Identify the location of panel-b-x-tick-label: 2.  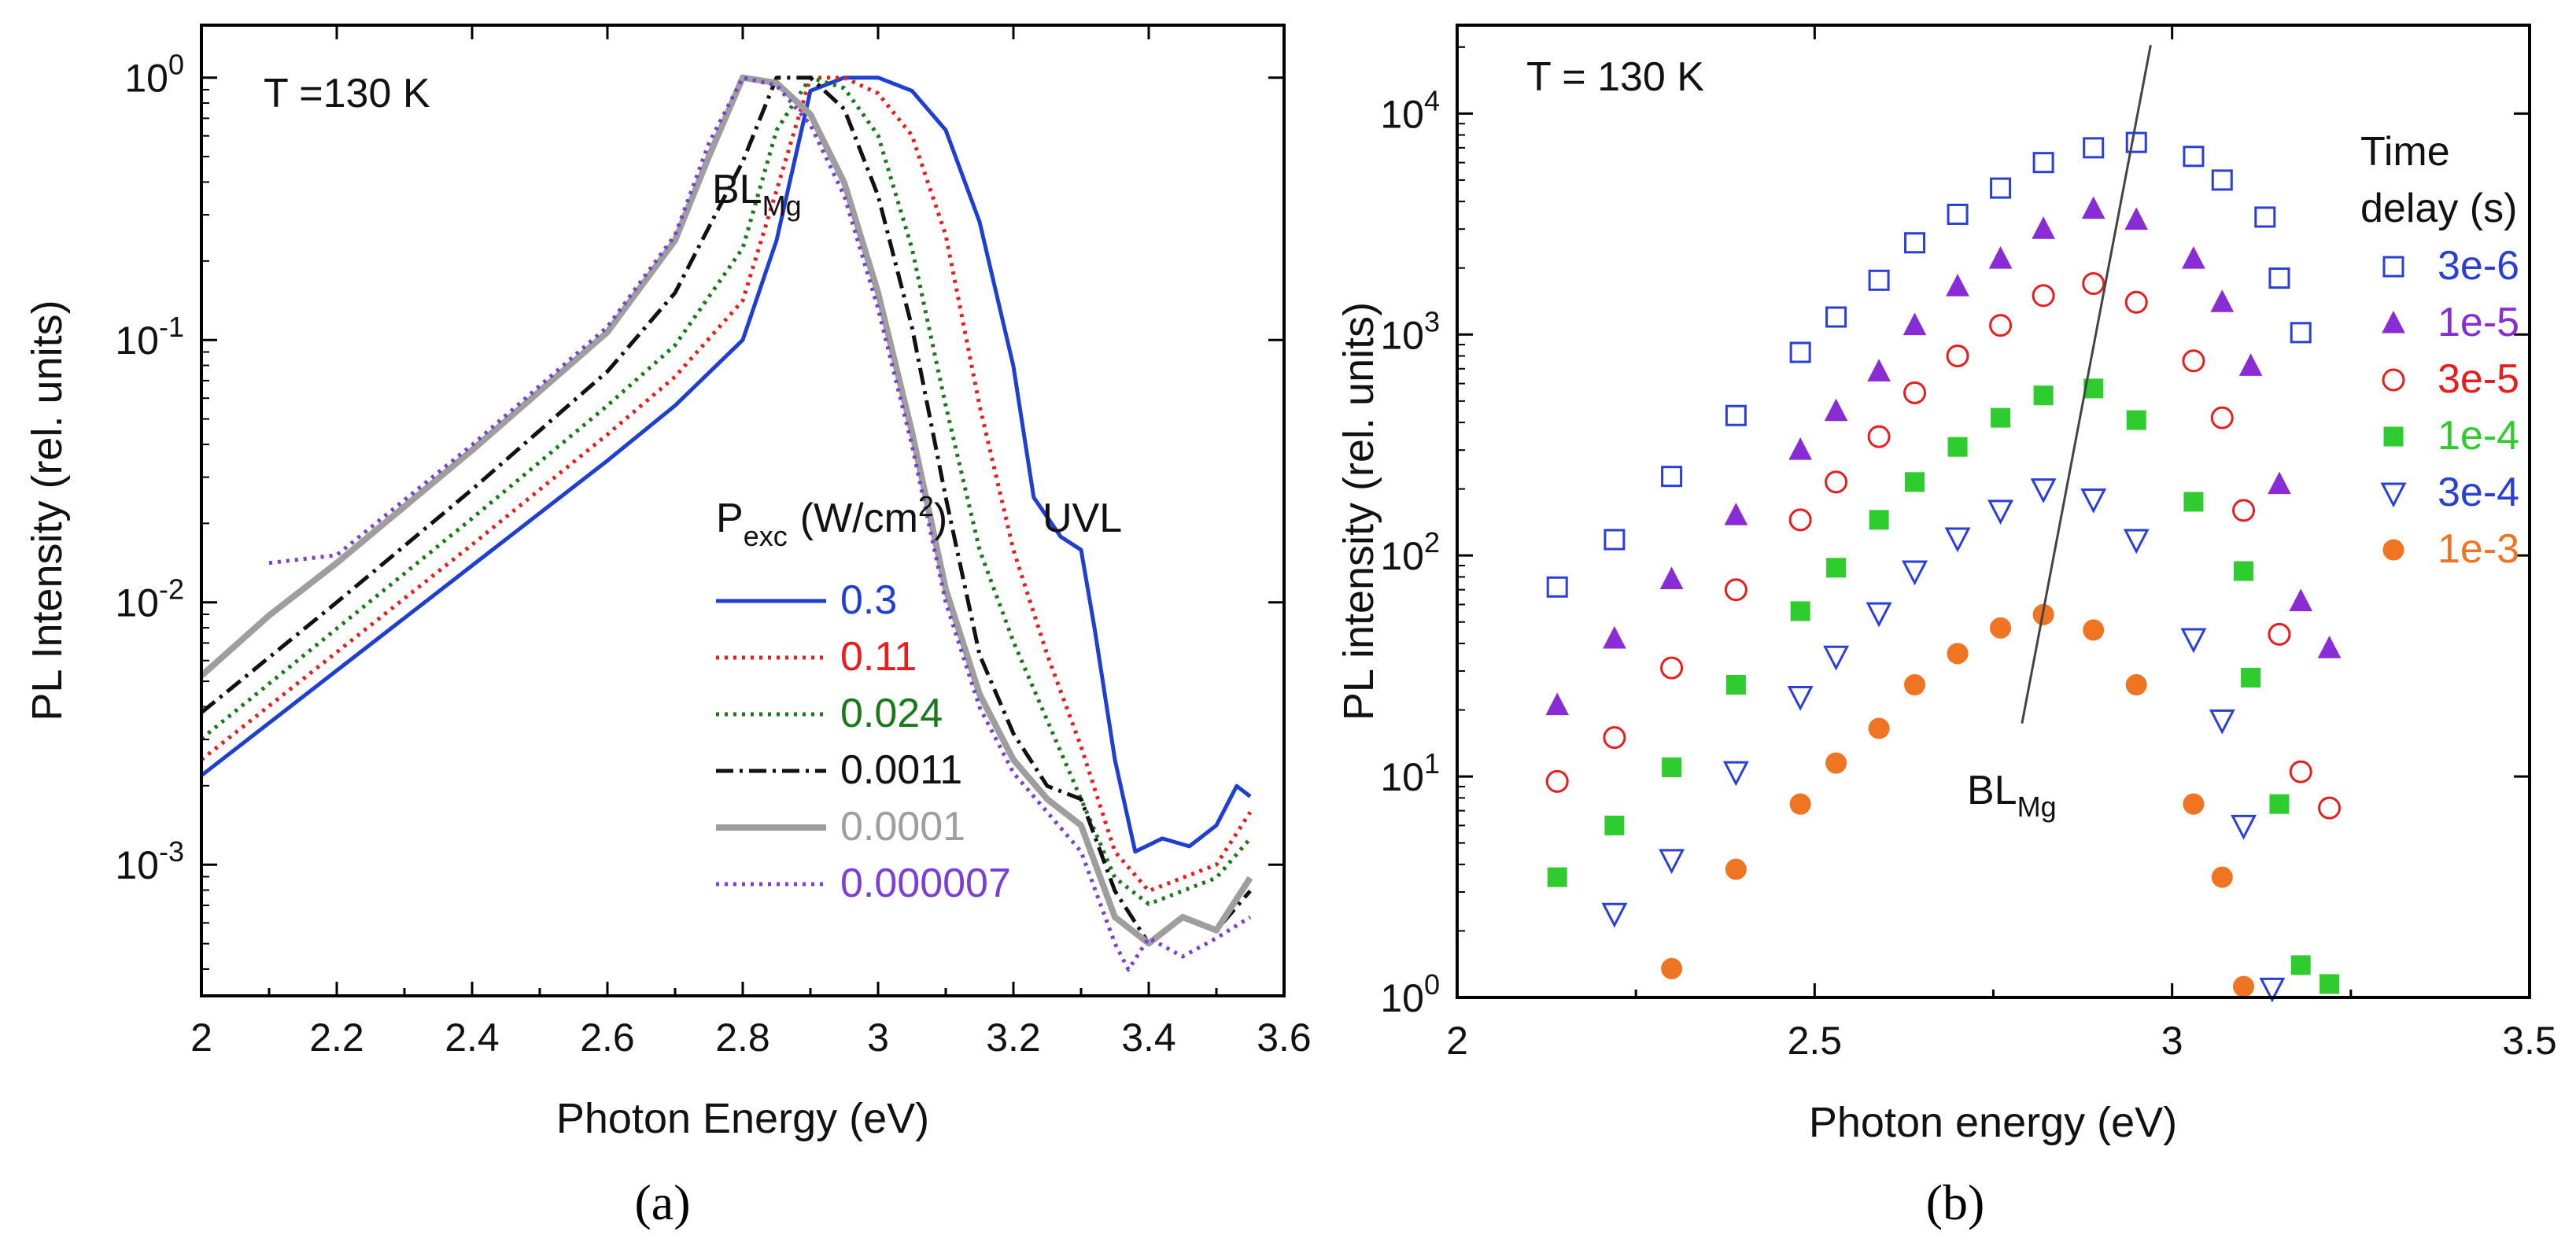
(1457, 1041).